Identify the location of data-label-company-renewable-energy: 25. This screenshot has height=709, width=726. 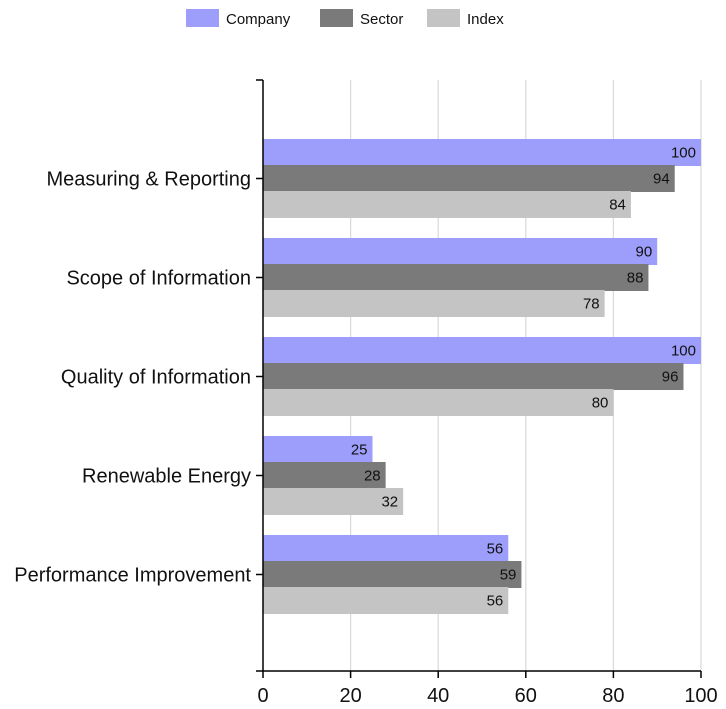
(359, 450).